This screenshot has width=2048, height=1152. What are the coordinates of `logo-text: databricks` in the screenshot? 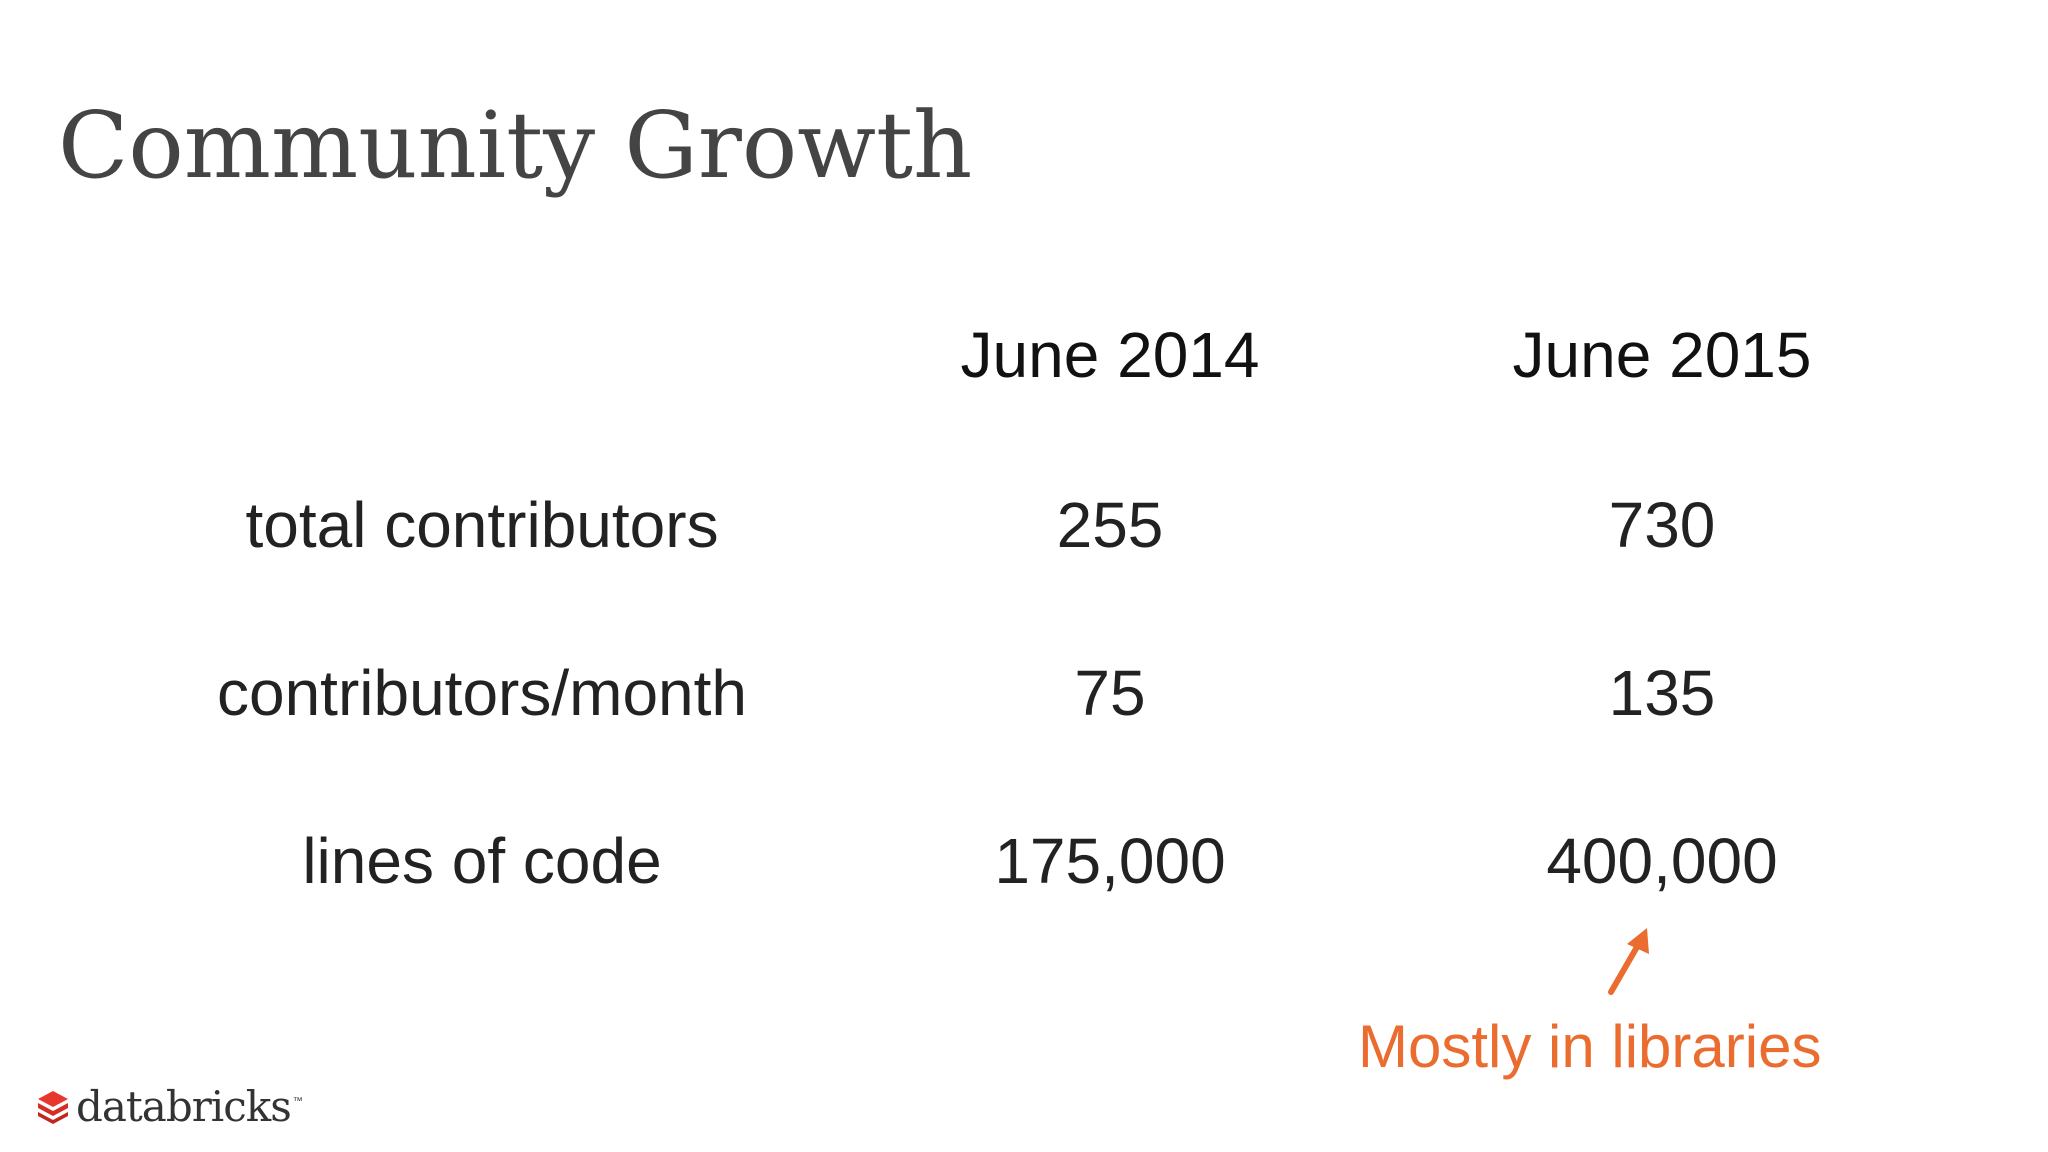 It's located at (184, 1106).